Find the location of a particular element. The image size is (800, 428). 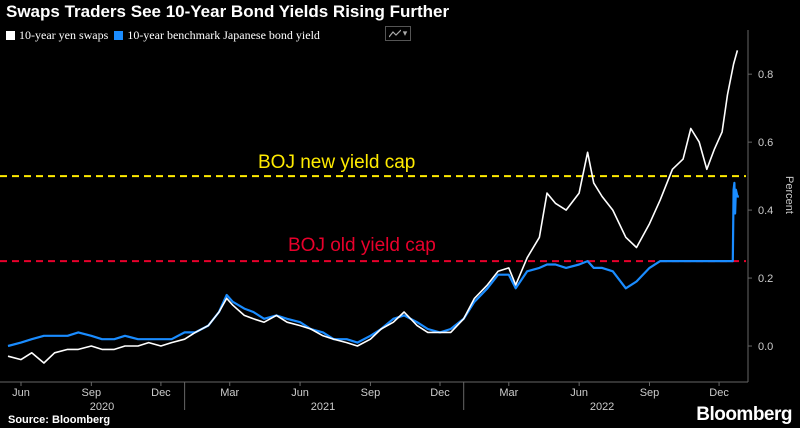

y-tick-label: 0.6 is located at coordinates (765, 143).